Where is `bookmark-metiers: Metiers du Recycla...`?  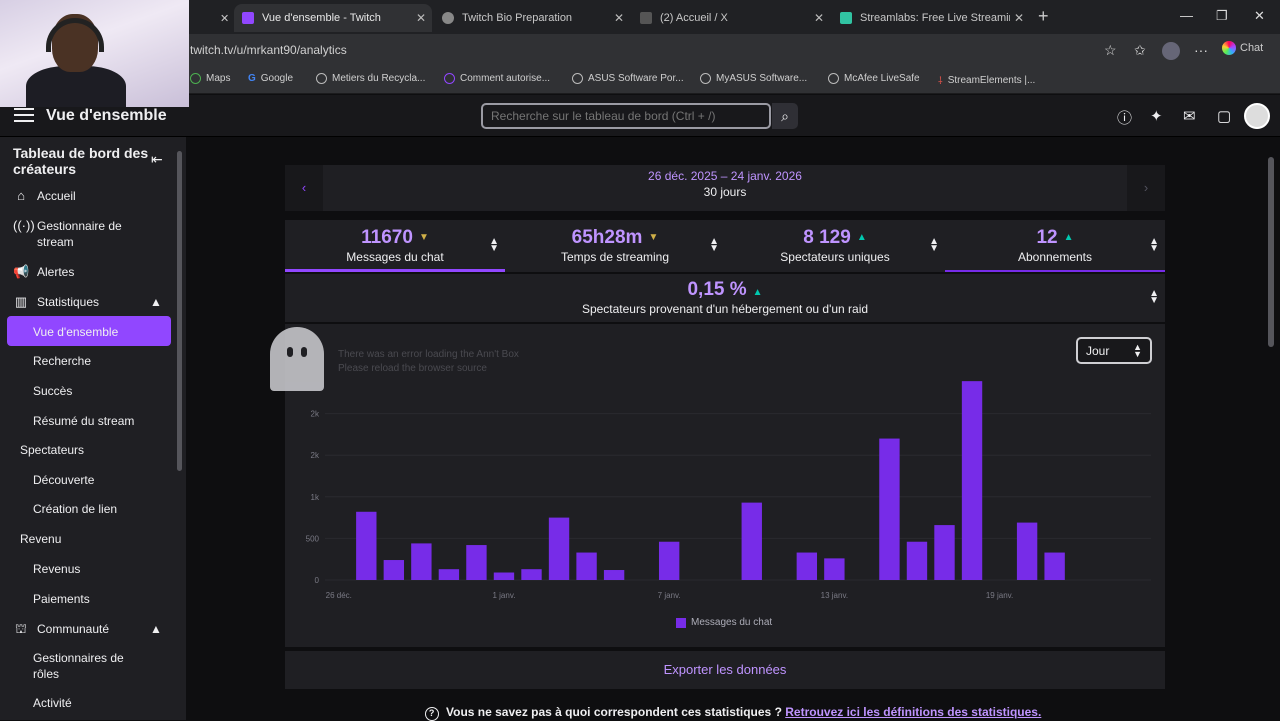 bookmark-metiers: Metiers du Recycla... is located at coordinates (370, 78).